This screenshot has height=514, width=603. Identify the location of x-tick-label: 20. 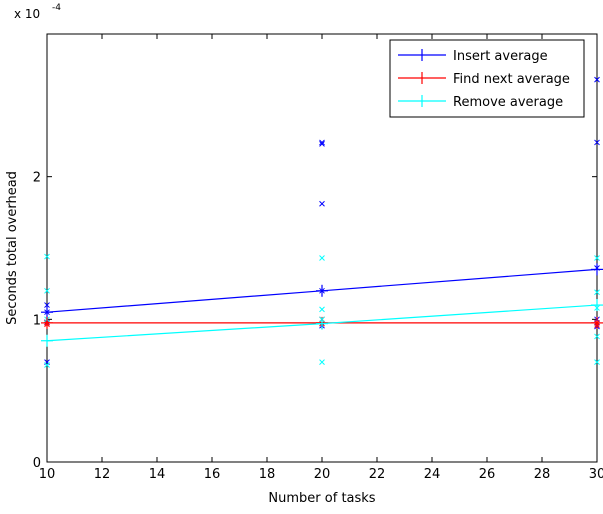
(322, 474).